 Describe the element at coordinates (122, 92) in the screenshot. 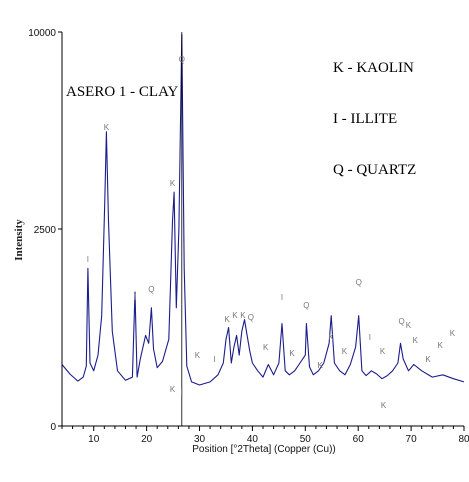

I see `sample-label: ASERO 1 - CLAY` at that location.